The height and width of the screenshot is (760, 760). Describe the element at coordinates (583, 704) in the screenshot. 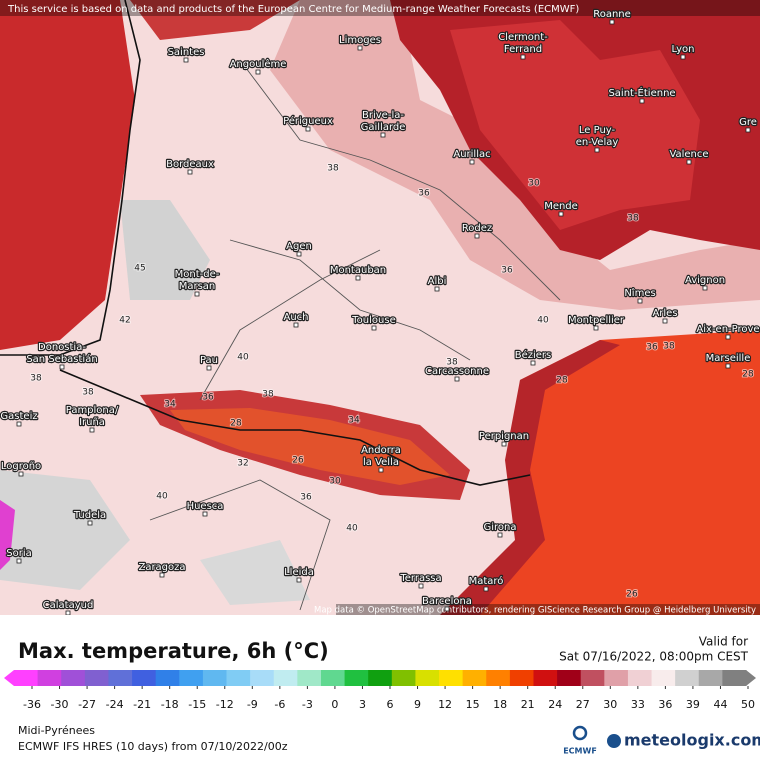

I see `colorbar-tick-label: 27` at that location.